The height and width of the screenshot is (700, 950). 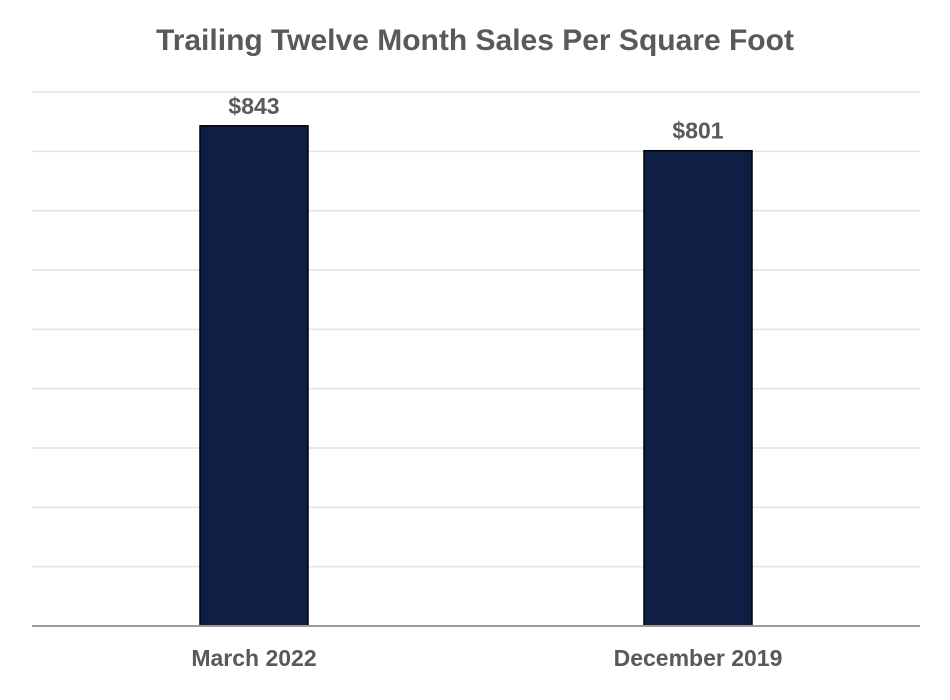 What do you see at coordinates (253, 106) in the screenshot?
I see `data-label: $843` at bounding box center [253, 106].